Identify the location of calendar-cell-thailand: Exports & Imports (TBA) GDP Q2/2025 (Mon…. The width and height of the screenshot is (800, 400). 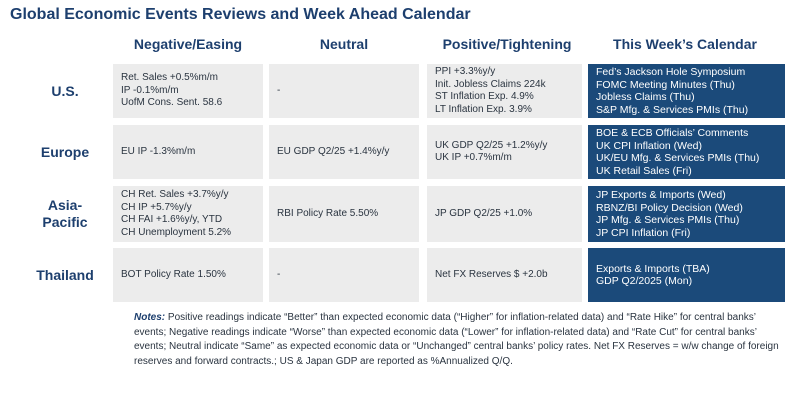
(686, 275).